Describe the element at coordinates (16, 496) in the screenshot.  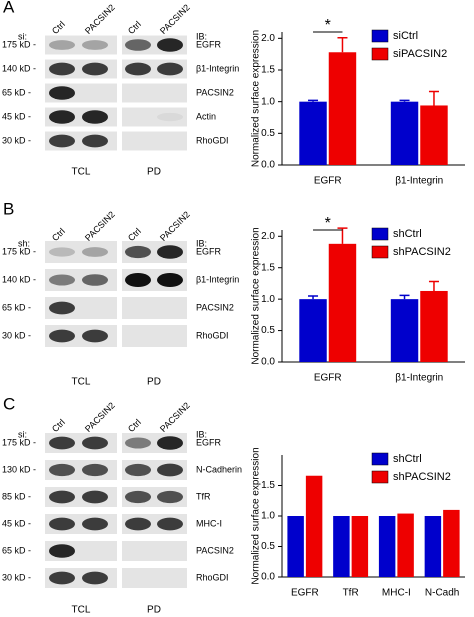
I see `kd-label: 85 kD -` at that location.